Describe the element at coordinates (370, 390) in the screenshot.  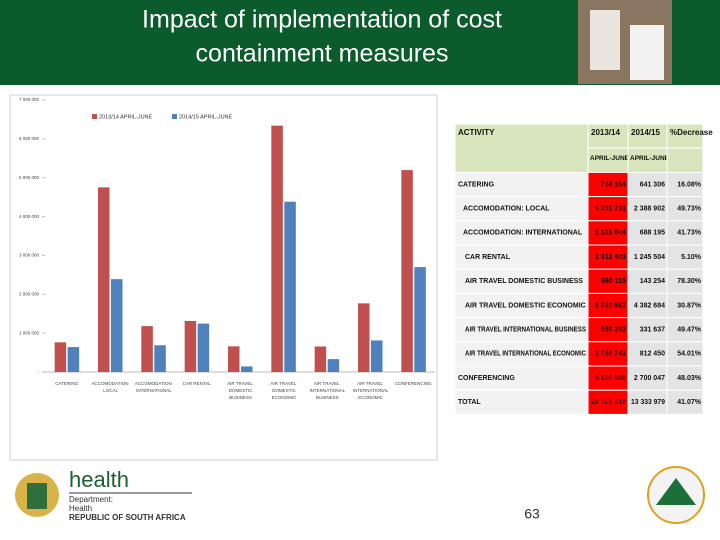
I see `x-tick-label: AIR TRAVEL INTERNATIONAL ECONOMIC` at that location.